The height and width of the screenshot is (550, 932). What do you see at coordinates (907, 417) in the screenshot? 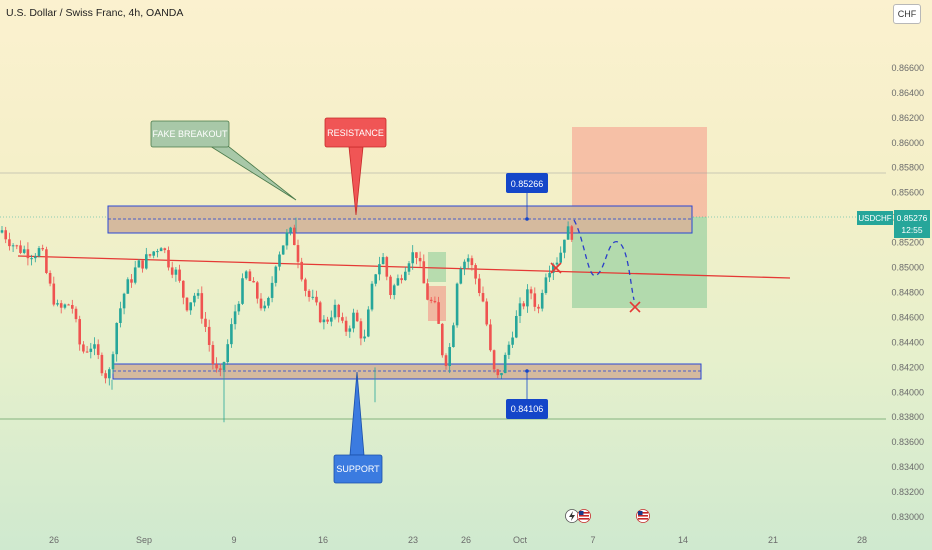
I see `price-tick-label: 0.83800` at bounding box center [907, 417].